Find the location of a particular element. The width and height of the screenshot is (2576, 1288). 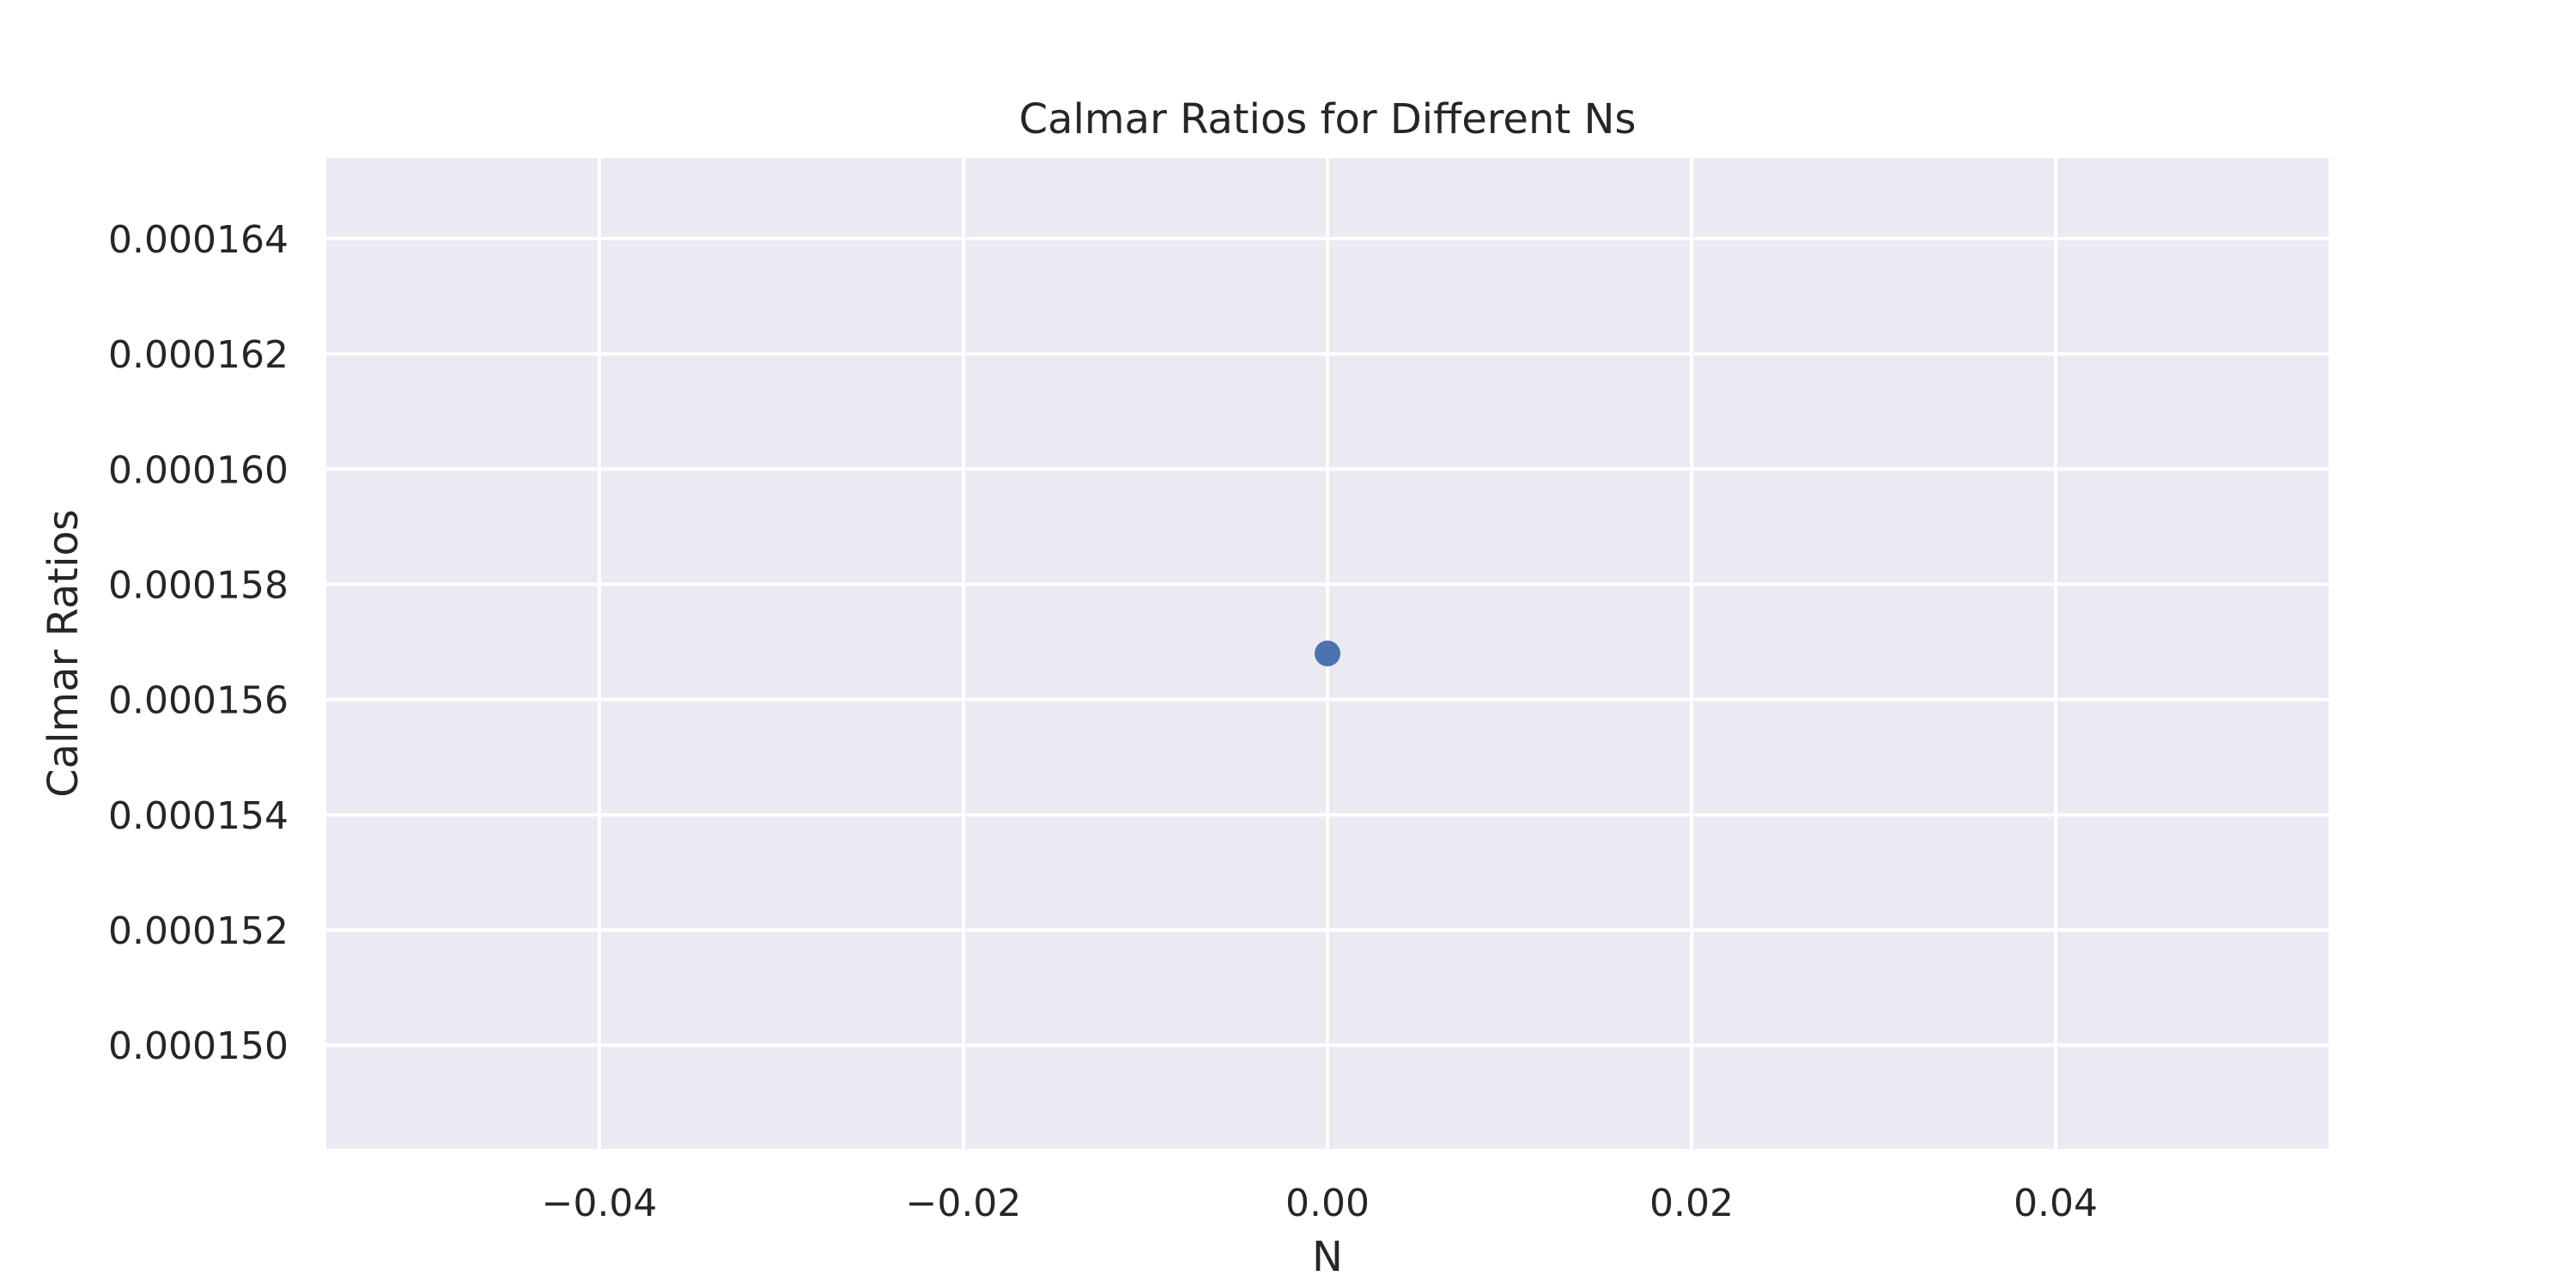

y-tick-label: 0.000158 is located at coordinates (198, 585).